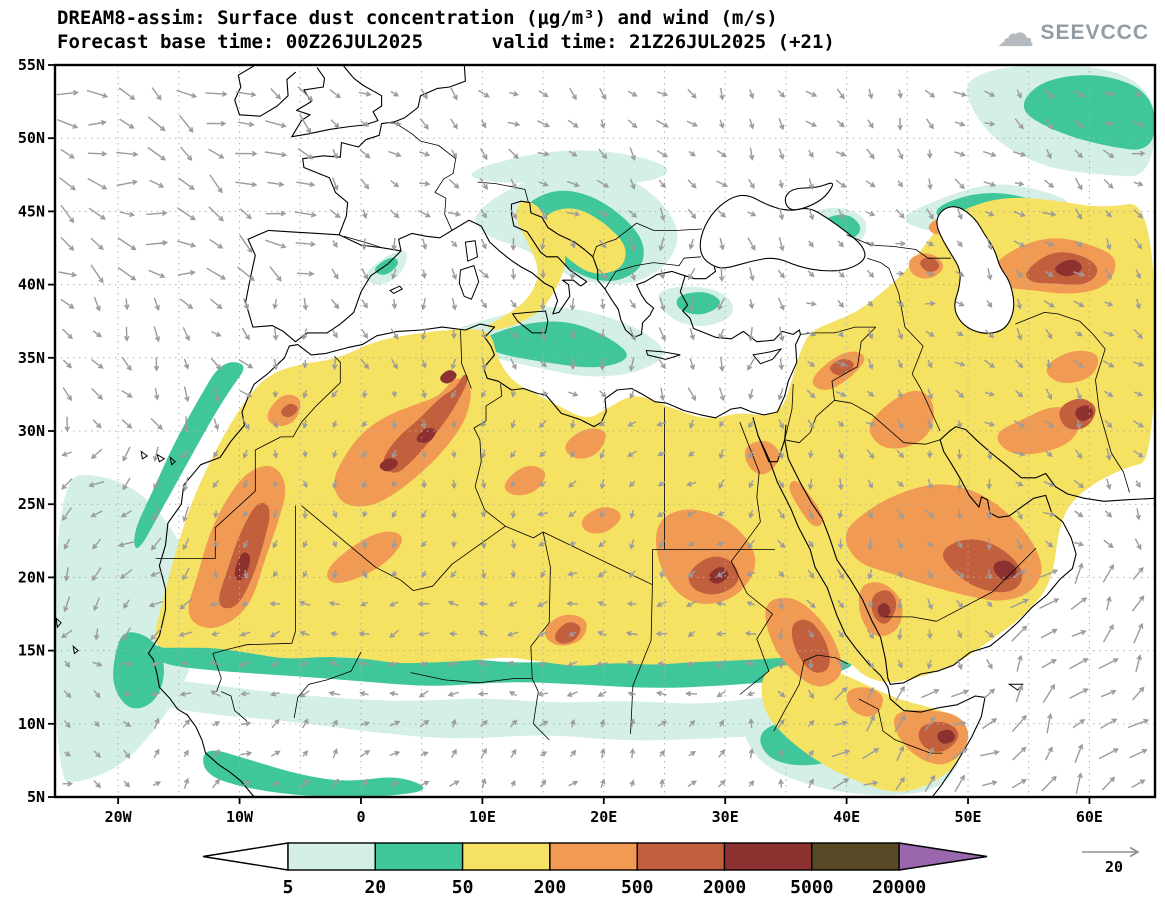 The image size is (1165, 907). I want to click on lat-tick-label: 35N, so click(31, 358).